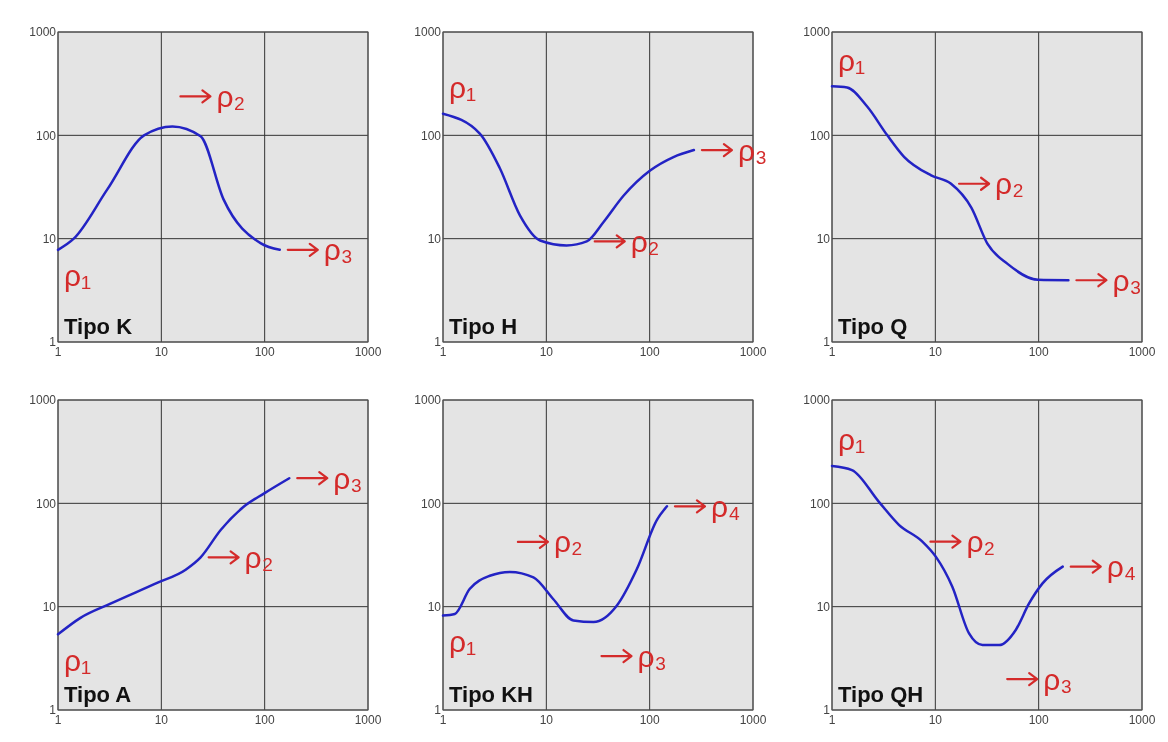 The height and width of the screenshot is (742, 1168). Describe the element at coordinates (491, 694) in the screenshot. I see `text: Tipo KH` at that location.